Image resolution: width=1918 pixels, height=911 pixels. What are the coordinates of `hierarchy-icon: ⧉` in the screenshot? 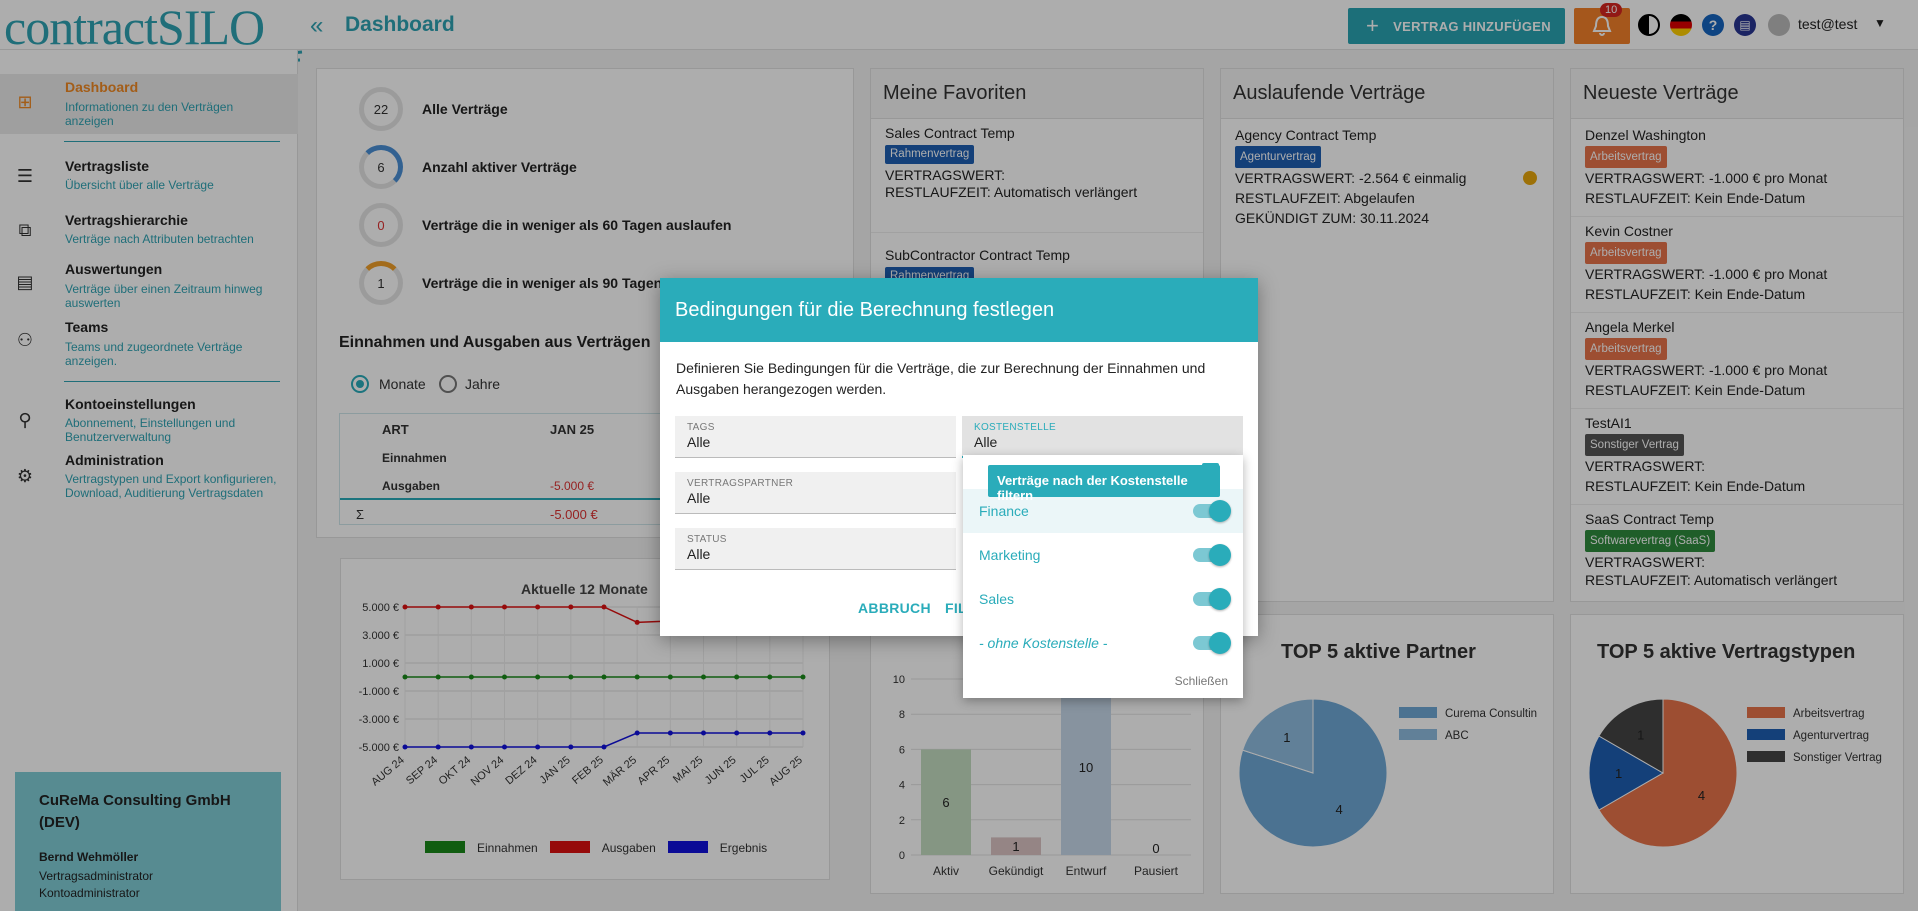 It's located at (25, 230).